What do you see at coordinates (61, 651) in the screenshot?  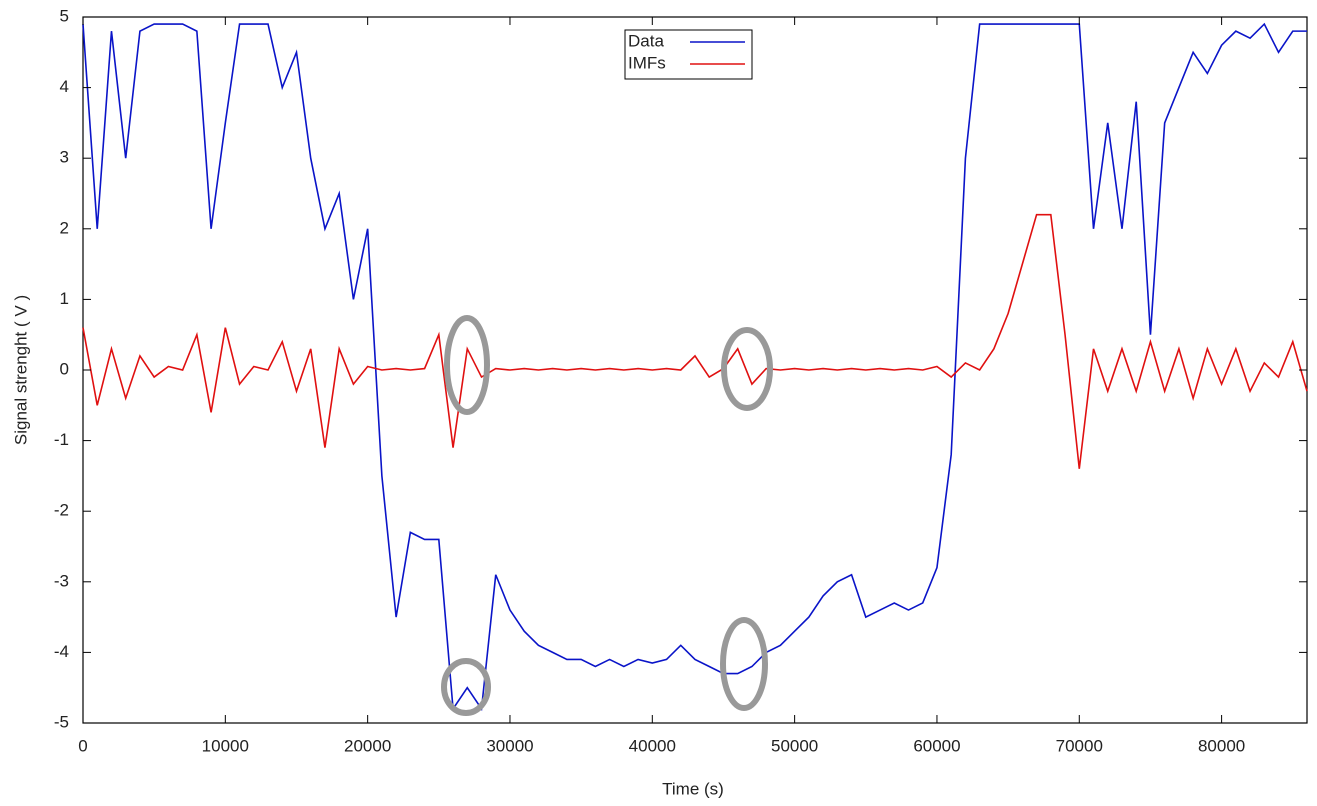 I see `y-tick-label: -4` at bounding box center [61, 651].